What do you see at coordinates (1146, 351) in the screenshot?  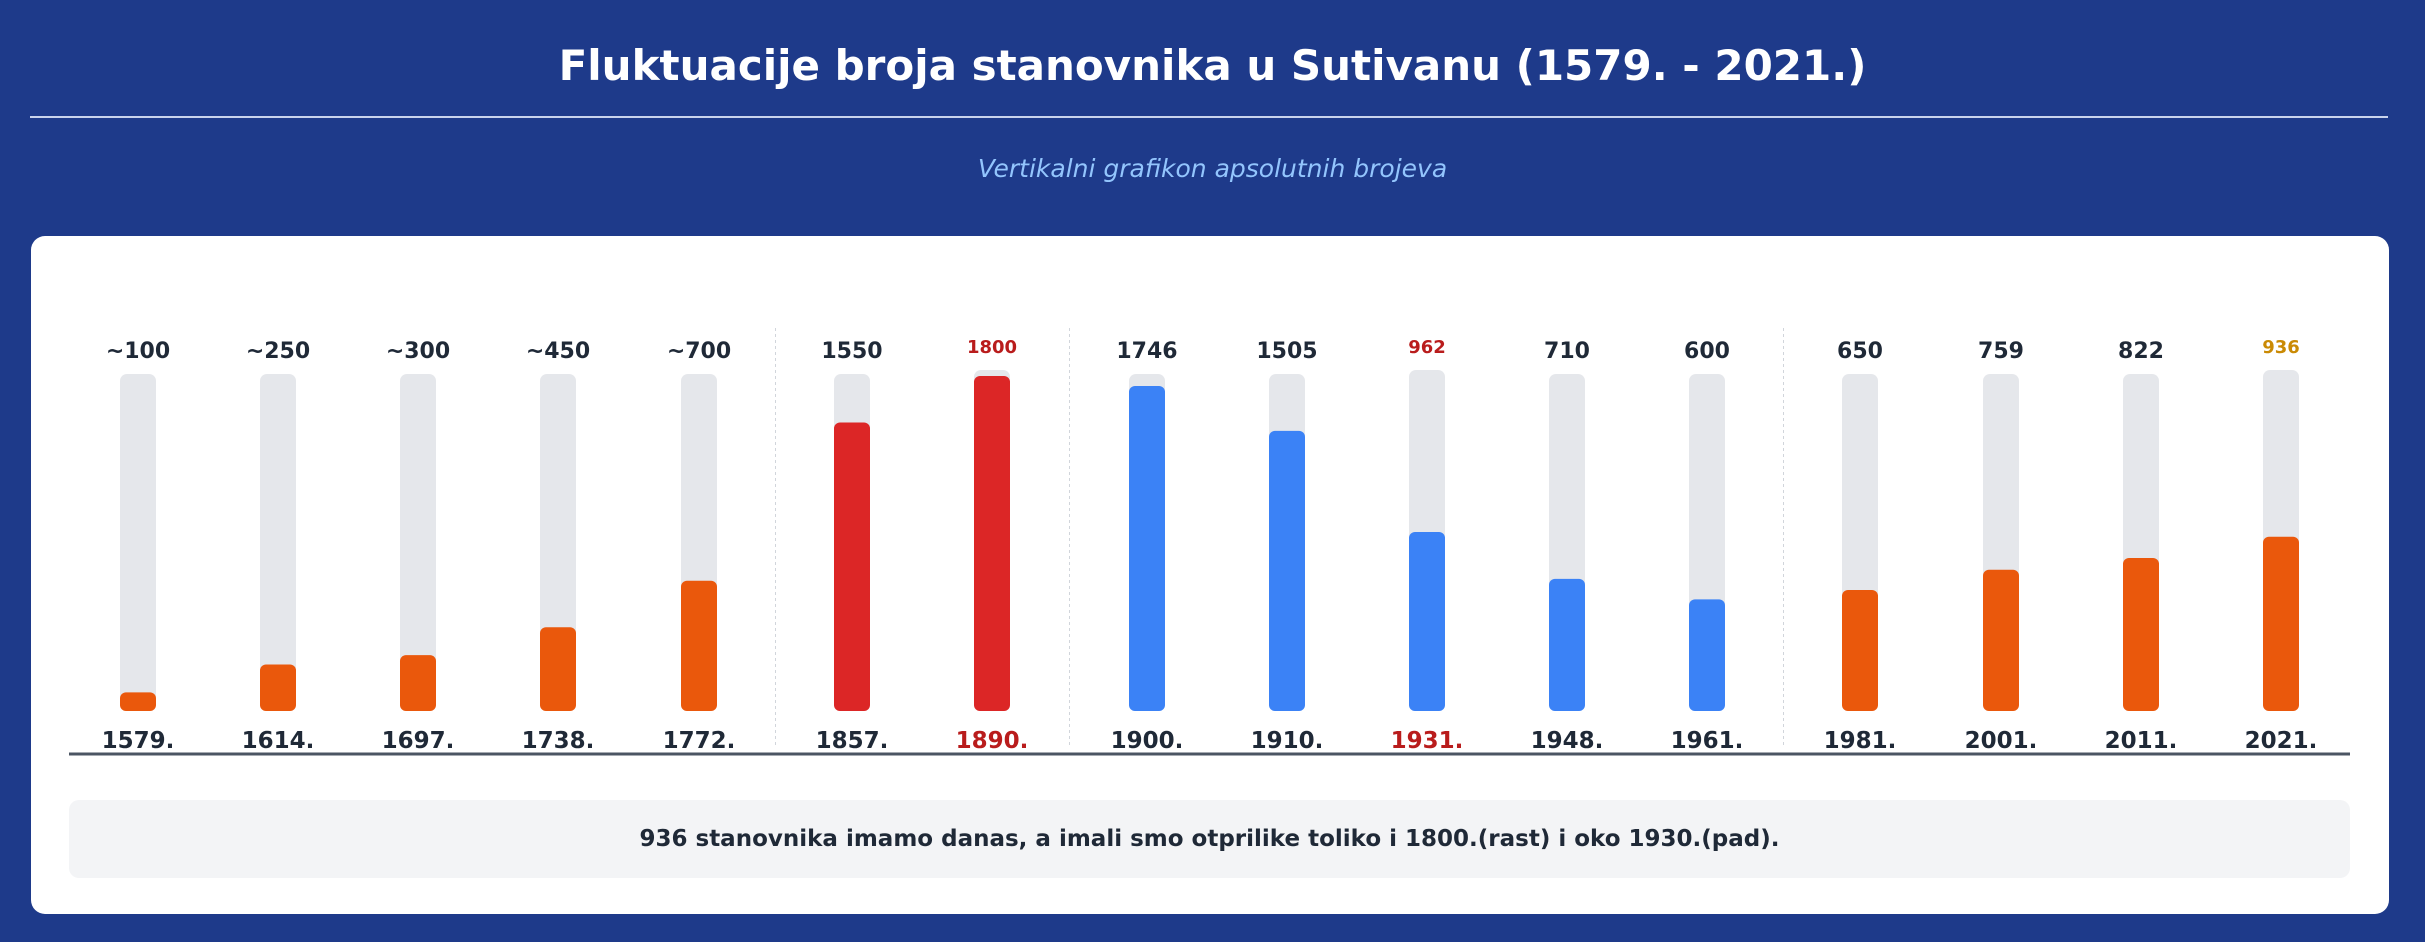 I see `value-label: 1746` at bounding box center [1146, 351].